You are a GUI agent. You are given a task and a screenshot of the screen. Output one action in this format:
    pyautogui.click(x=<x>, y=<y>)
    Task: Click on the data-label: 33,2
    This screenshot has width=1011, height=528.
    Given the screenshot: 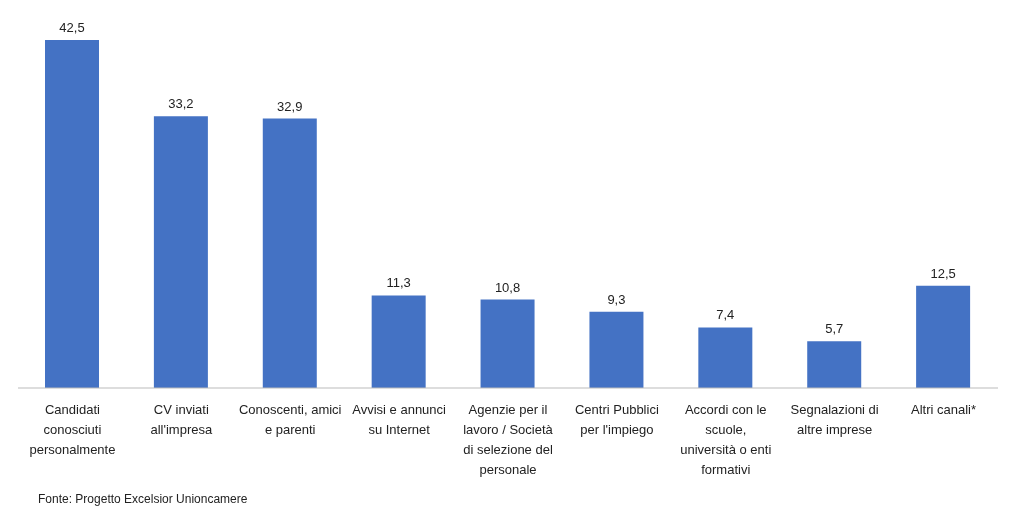 What is the action you would take?
    pyautogui.click(x=181, y=104)
    